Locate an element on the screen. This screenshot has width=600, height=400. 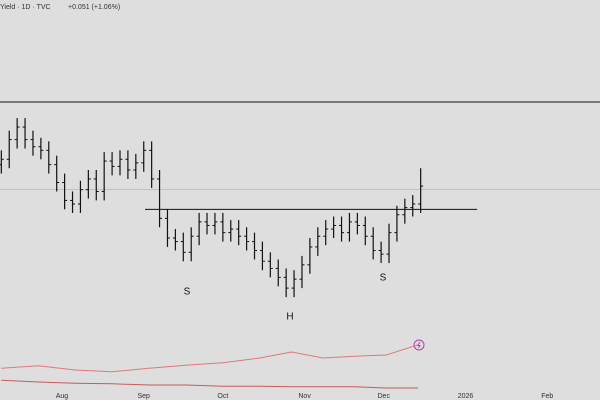
x-tick-label: Sep is located at coordinates (144, 396).